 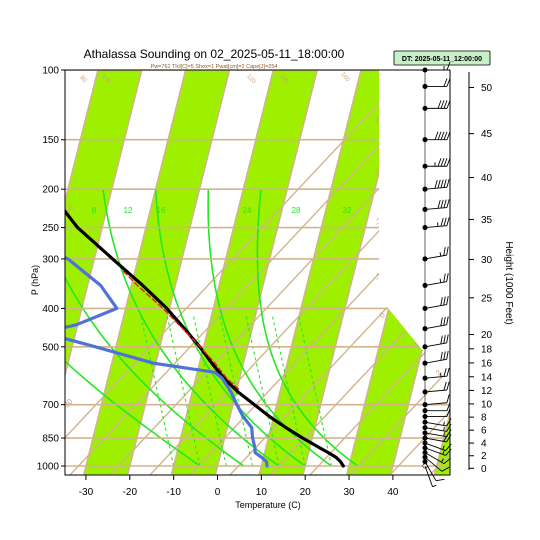 I want to click on moist-adiabat-line, so click(x=307, y=328).